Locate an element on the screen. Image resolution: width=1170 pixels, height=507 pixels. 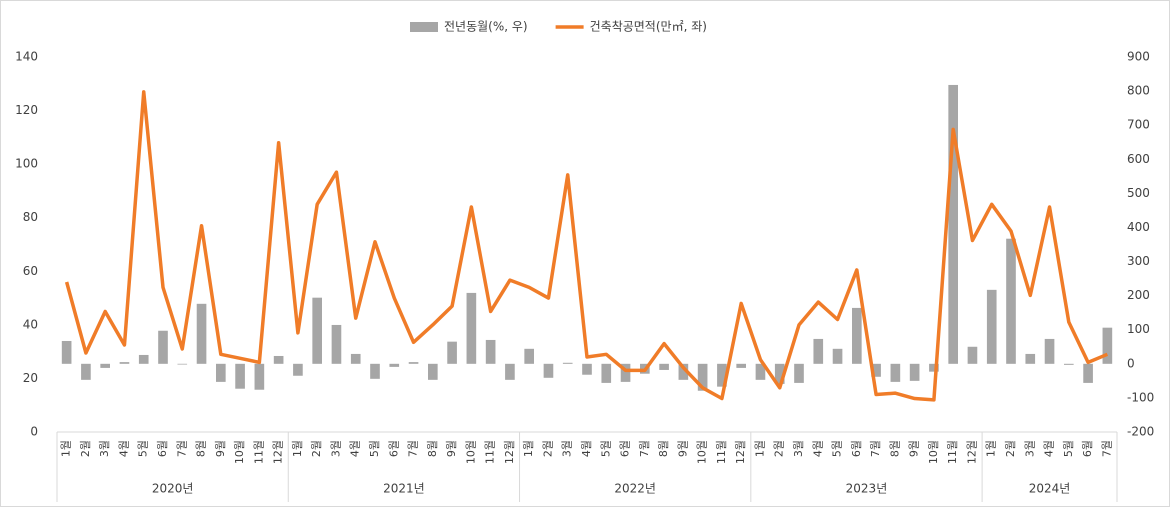
y-tick-label: 20 is located at coordinates (30, 378).